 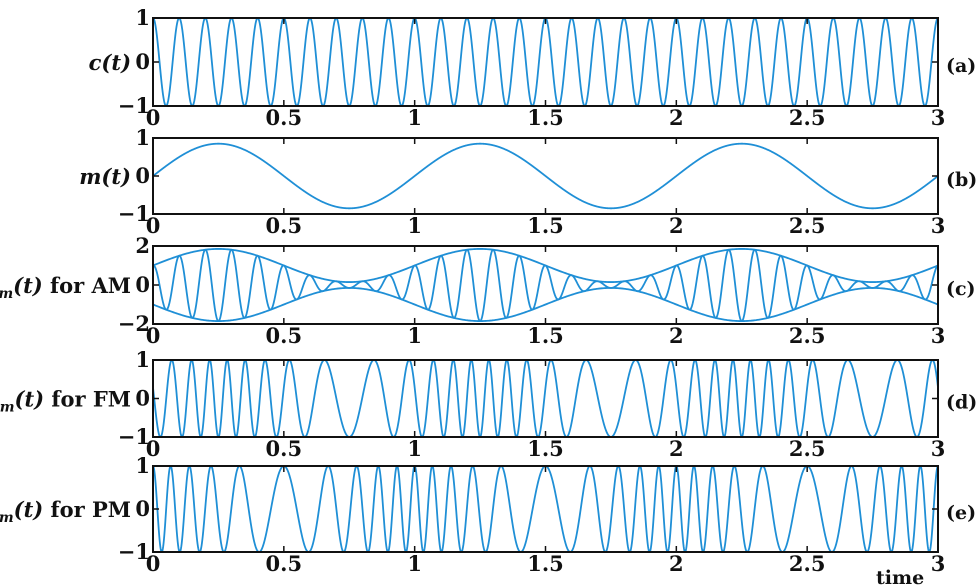 What do you see at coordinates (134, 323) in the screenshot?
I see `y-tick-label: −2` at bounding box center [134, 323].